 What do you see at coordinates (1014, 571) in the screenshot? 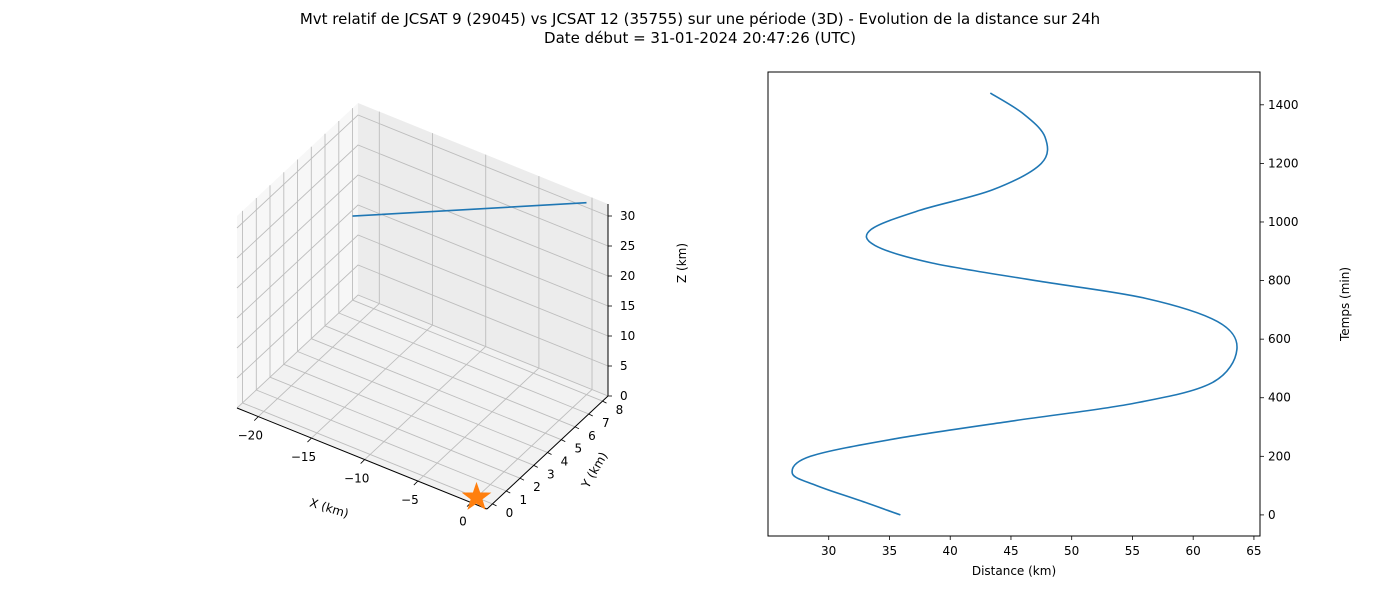
I see `x-axis-label: Distance (km)` at bounding box center [1014, 571].